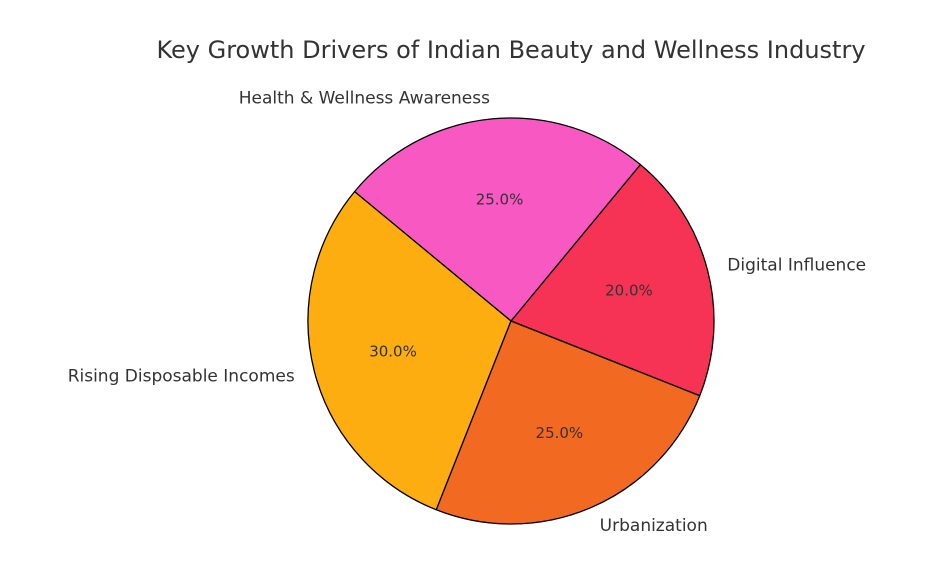 The height and width of the screenshot is (574, 952). Describe the element at coordinates (568, 422) in the screenshot. I see `pie-slice-urbanization` at that location.